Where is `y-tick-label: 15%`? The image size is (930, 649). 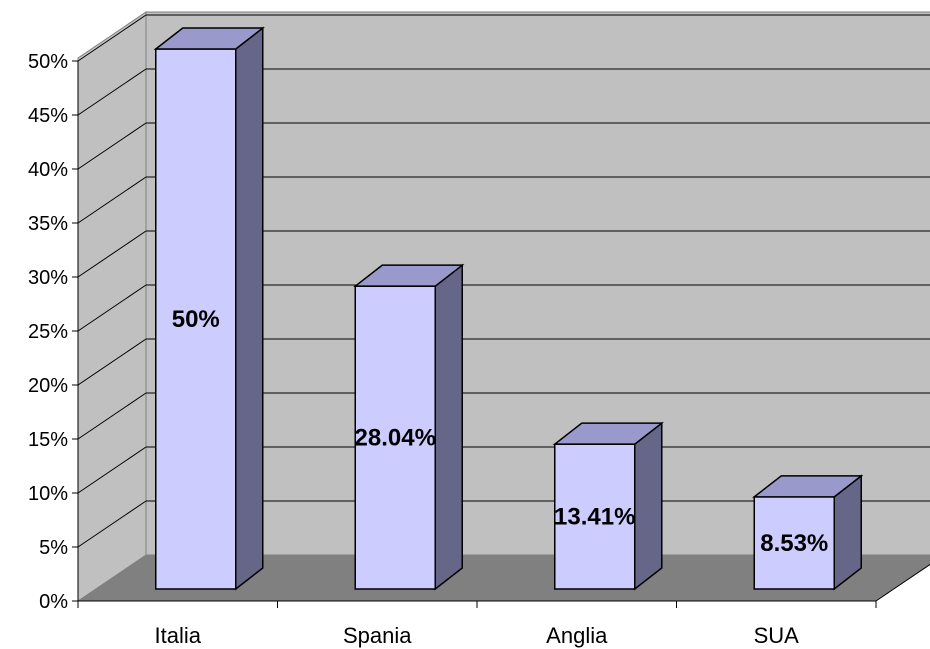 y-tick-label: 15% is located at coordinates (48, 440).